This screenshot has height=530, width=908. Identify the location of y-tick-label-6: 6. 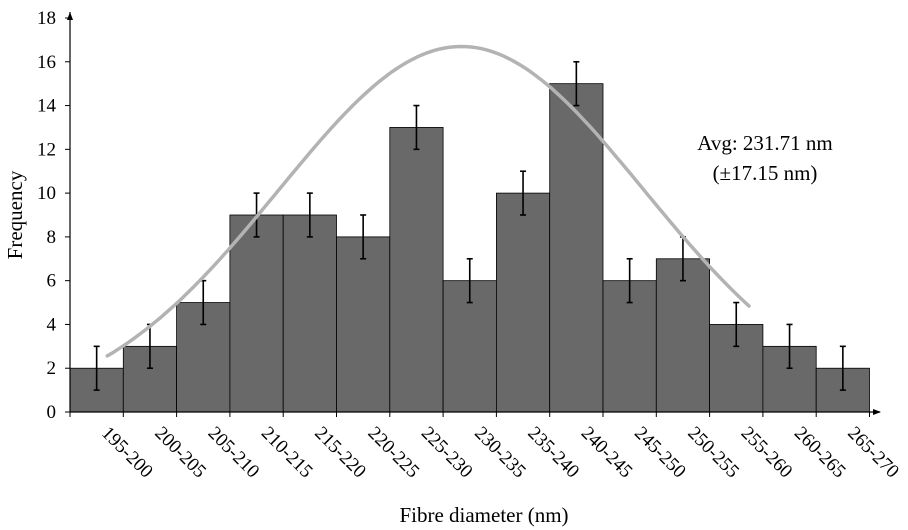
(52, 281).